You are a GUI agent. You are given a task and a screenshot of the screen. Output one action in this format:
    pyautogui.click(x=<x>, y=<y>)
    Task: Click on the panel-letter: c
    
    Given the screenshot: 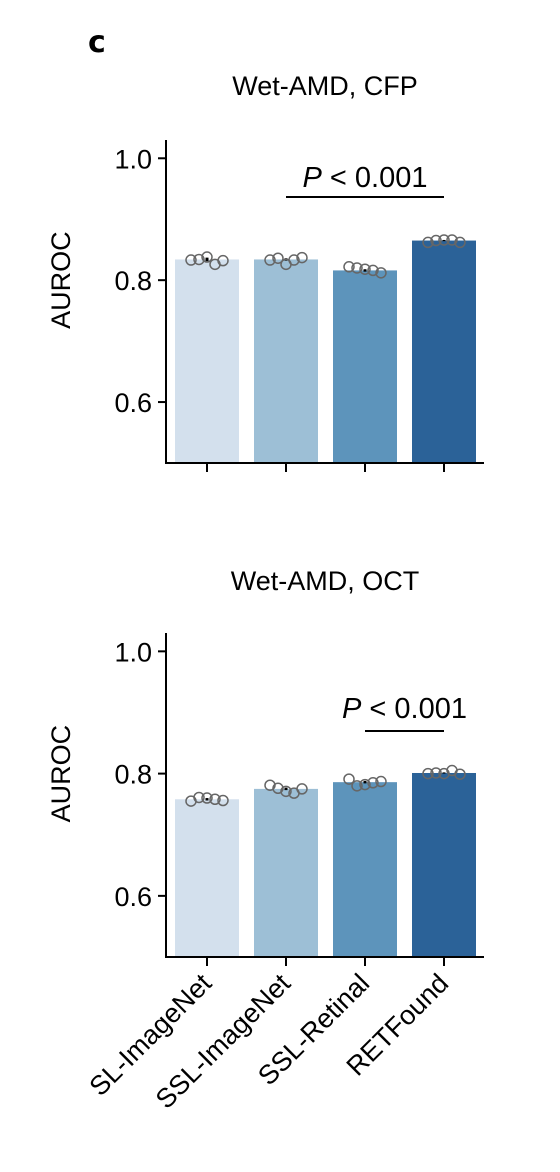 What is the action you would take?
    pyautogui.click(x=97, y=42)
    